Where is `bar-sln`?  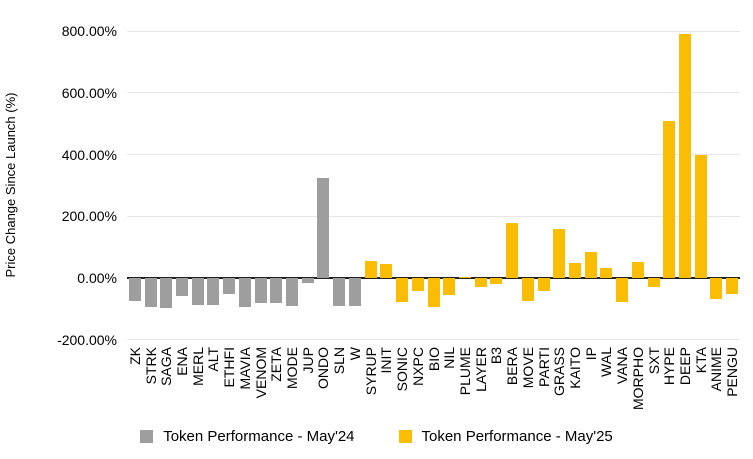 bar-sln is located at coordinates (339, 292).